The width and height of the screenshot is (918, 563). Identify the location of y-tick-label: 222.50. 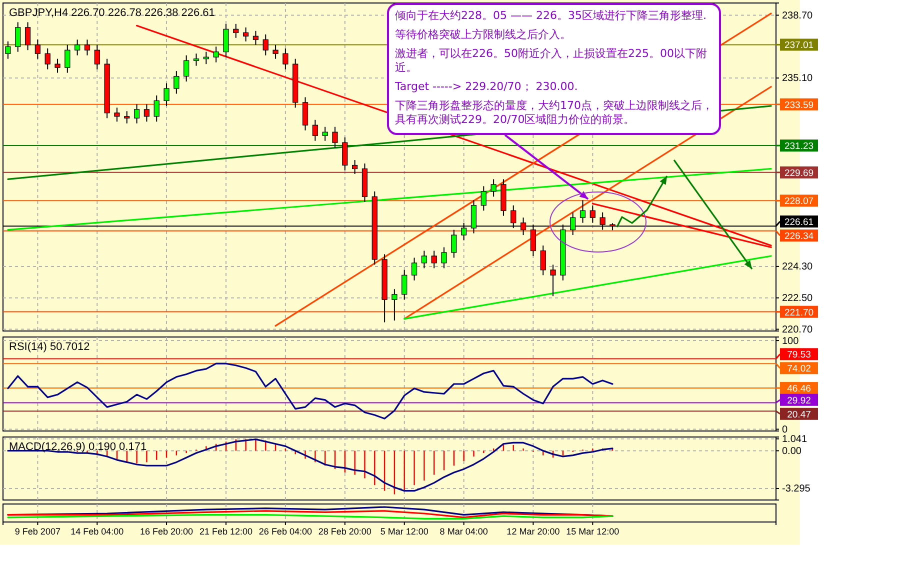
(798, 298).